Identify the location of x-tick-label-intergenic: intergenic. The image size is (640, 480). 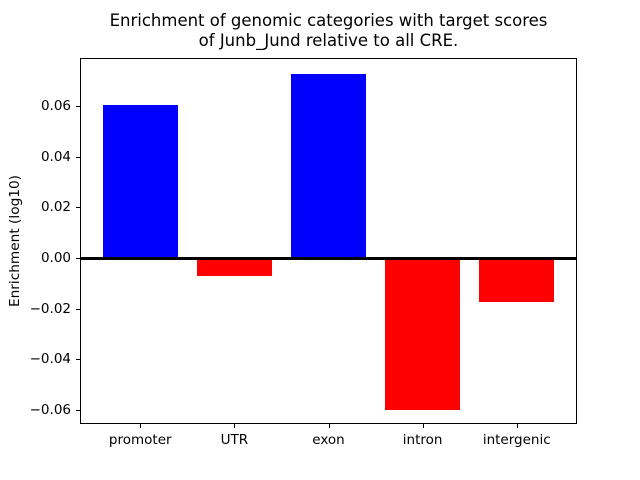
(516, 440).